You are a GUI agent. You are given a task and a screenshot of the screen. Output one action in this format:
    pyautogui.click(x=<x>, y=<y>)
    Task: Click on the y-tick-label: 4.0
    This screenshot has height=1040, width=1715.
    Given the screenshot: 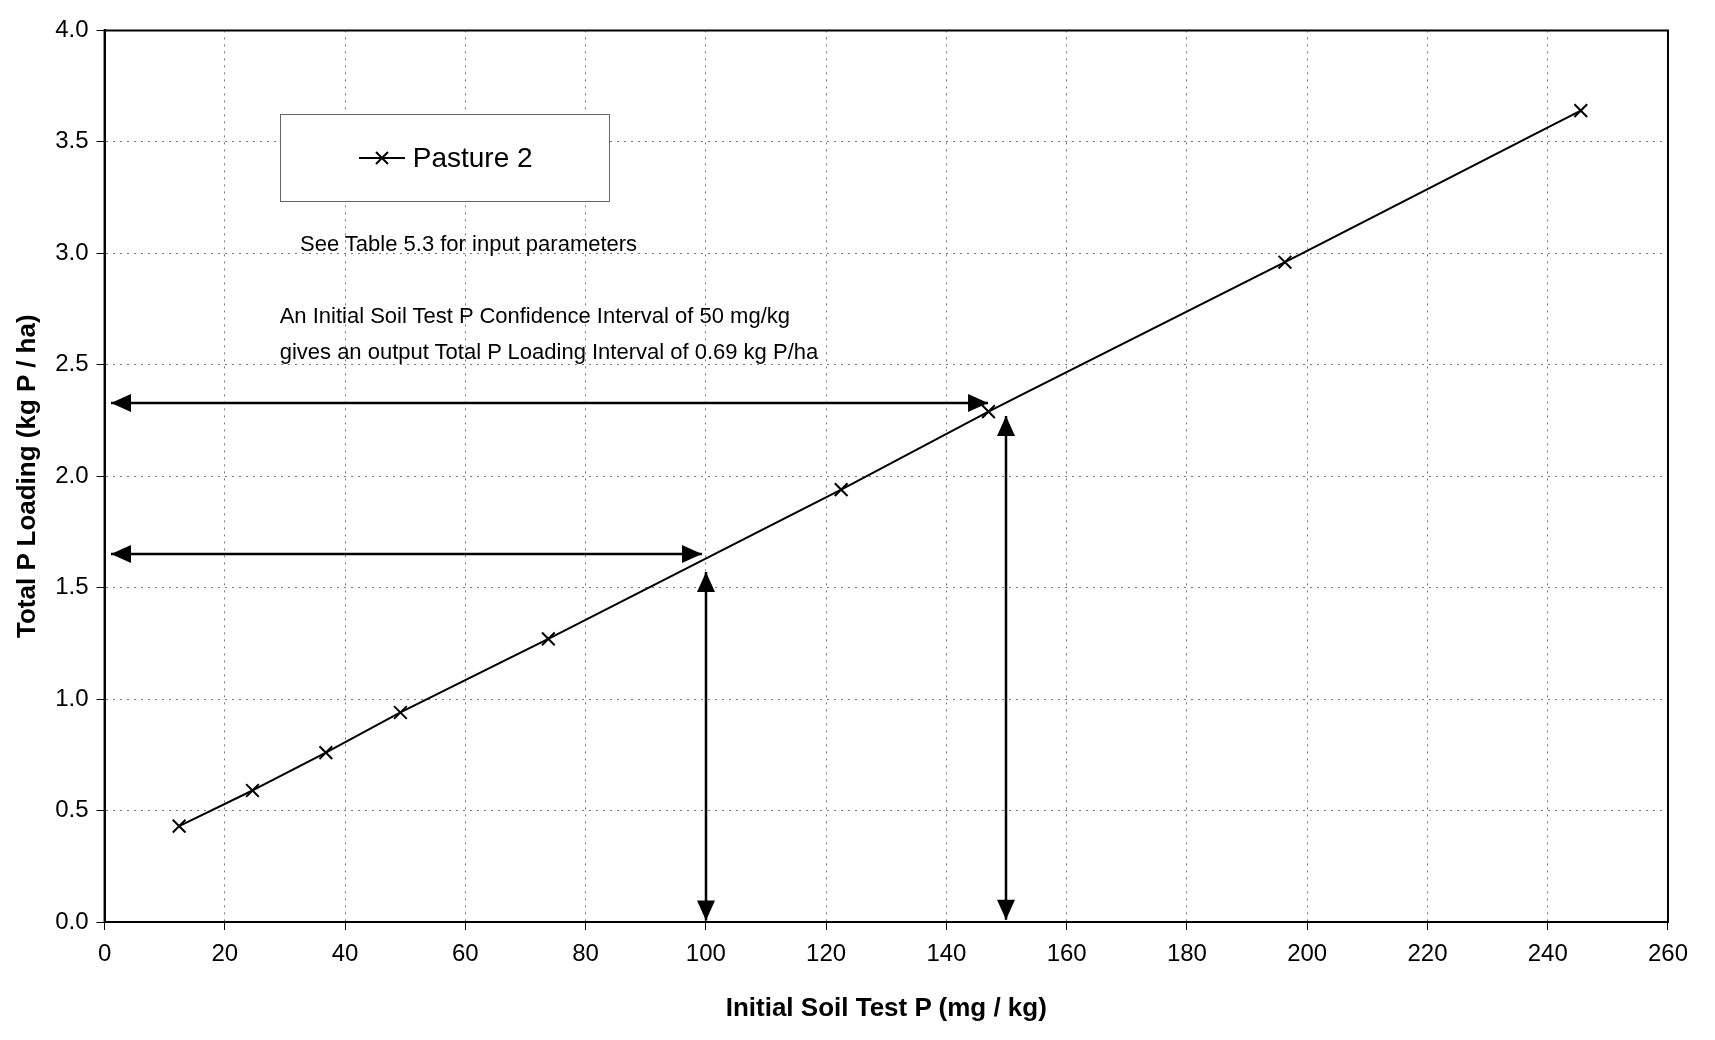 What is the action you would take?
    pyautogui.click(x=72, y=29)
    